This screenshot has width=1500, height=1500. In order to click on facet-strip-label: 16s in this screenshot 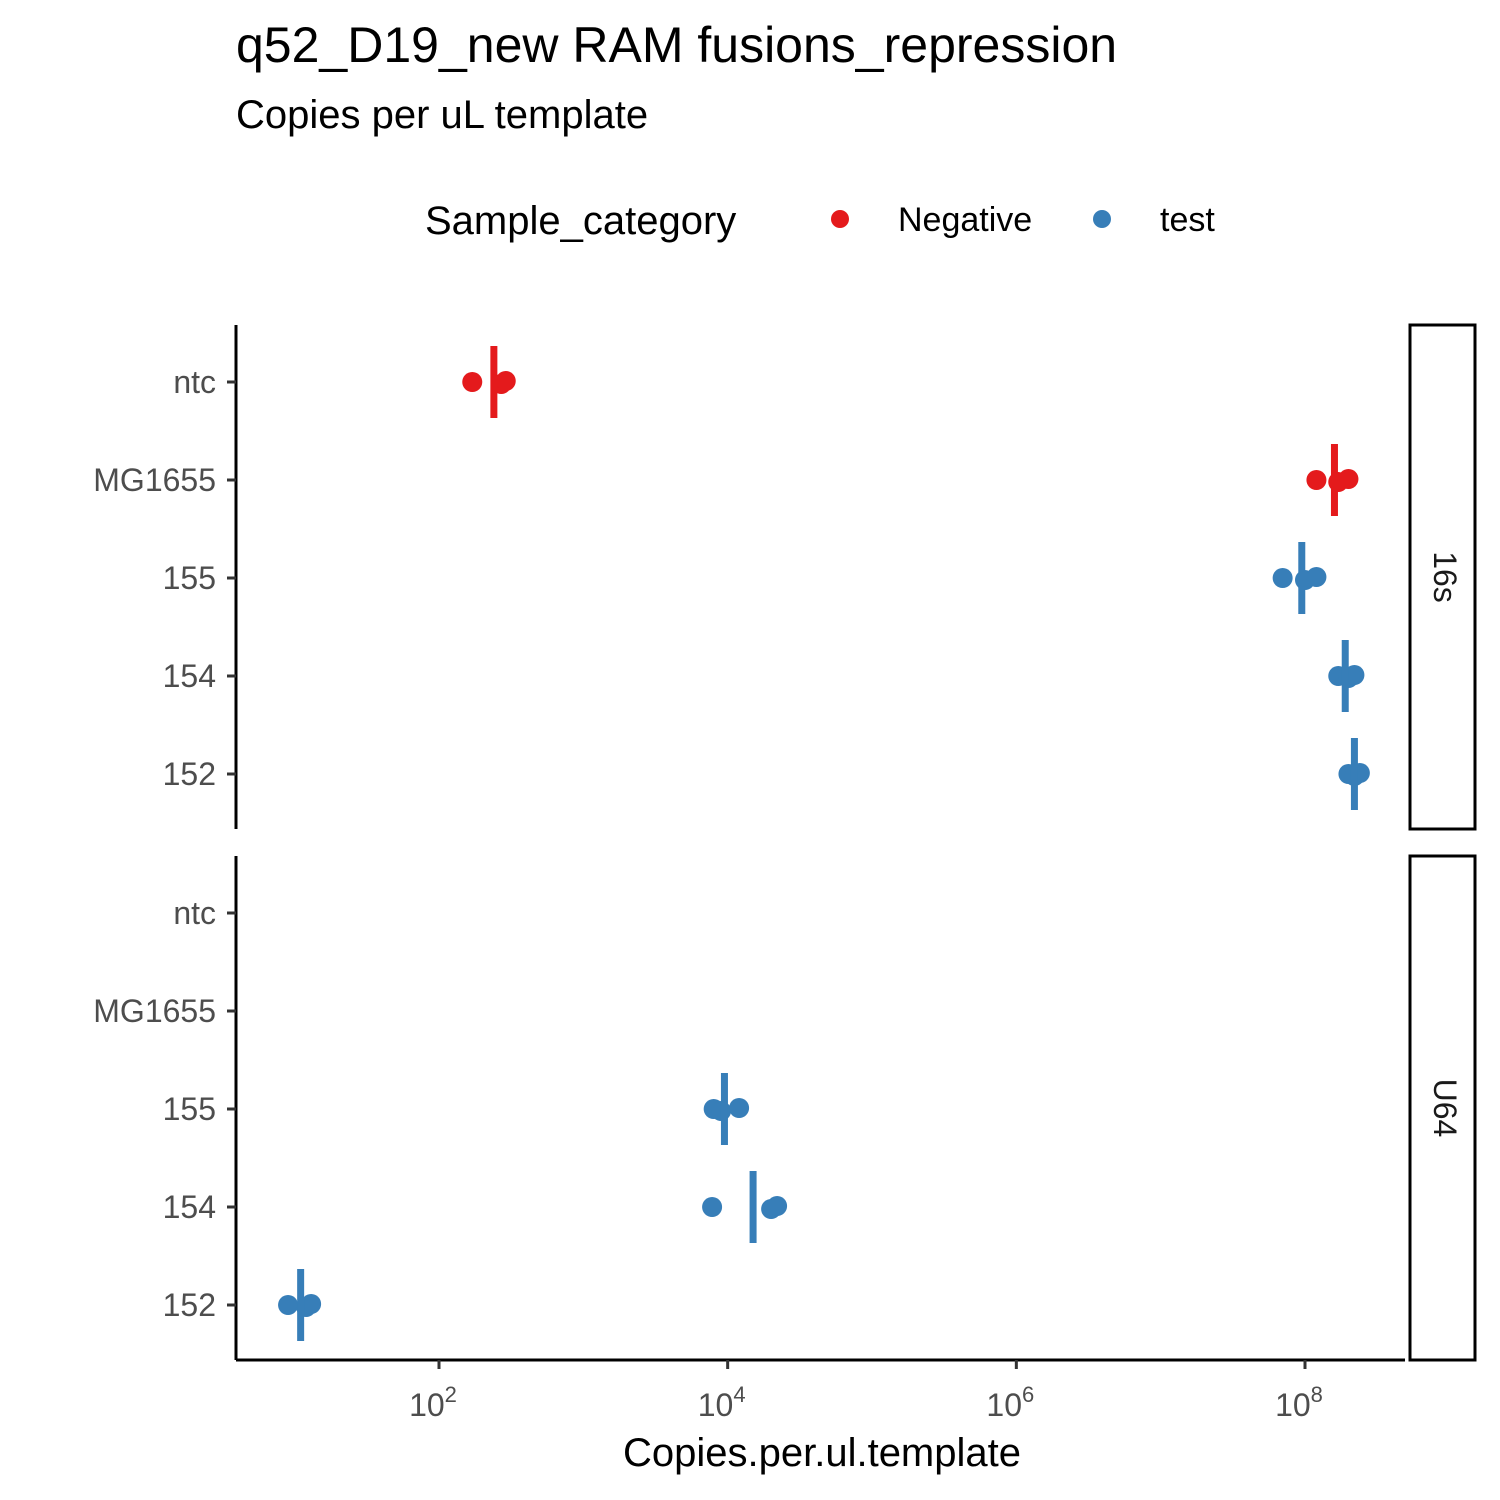, I will do `click(1445, 577)`.